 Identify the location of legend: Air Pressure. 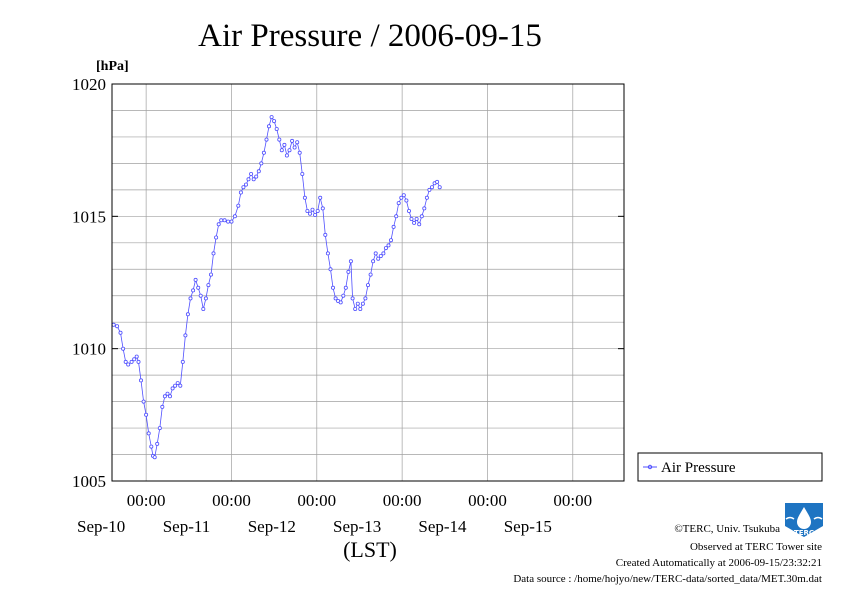
(730, 467).